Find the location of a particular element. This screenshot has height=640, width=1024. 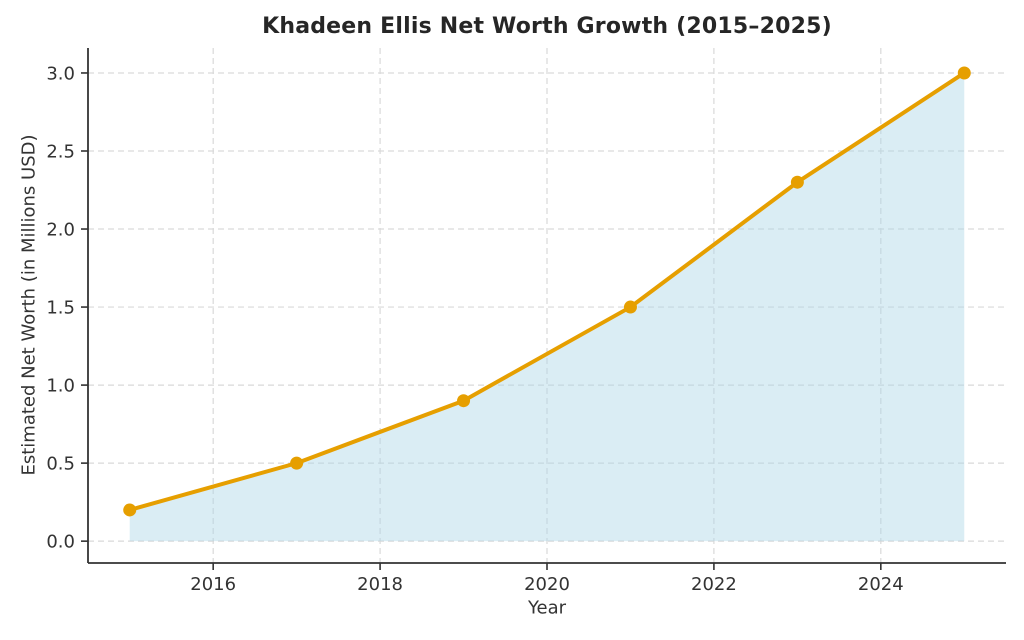

y-tick-label: 0.5 is located at coordinates (60, 463).